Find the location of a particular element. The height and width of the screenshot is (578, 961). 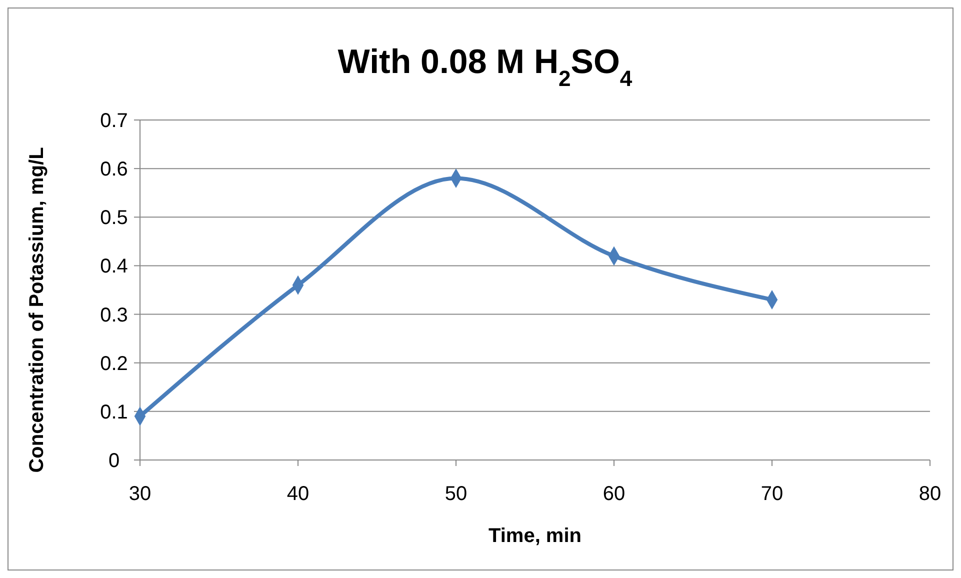

y-tick-label: 0.4 is located at coordinates (114, 267).